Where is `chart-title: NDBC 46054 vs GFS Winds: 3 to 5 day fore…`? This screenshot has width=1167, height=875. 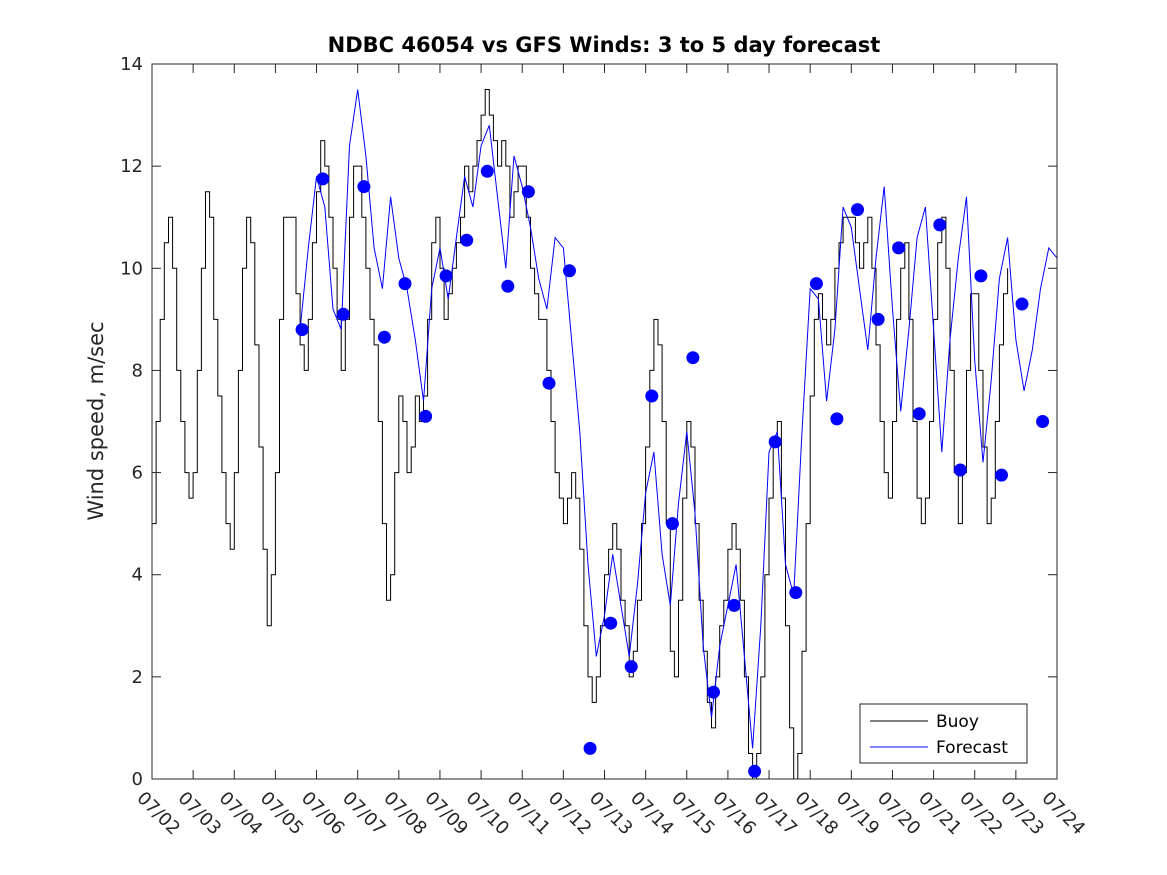
chart-title: NDBC 46054 vs GFS Winds: 3 to 5 day fore… is located at coordinates (604, 45).